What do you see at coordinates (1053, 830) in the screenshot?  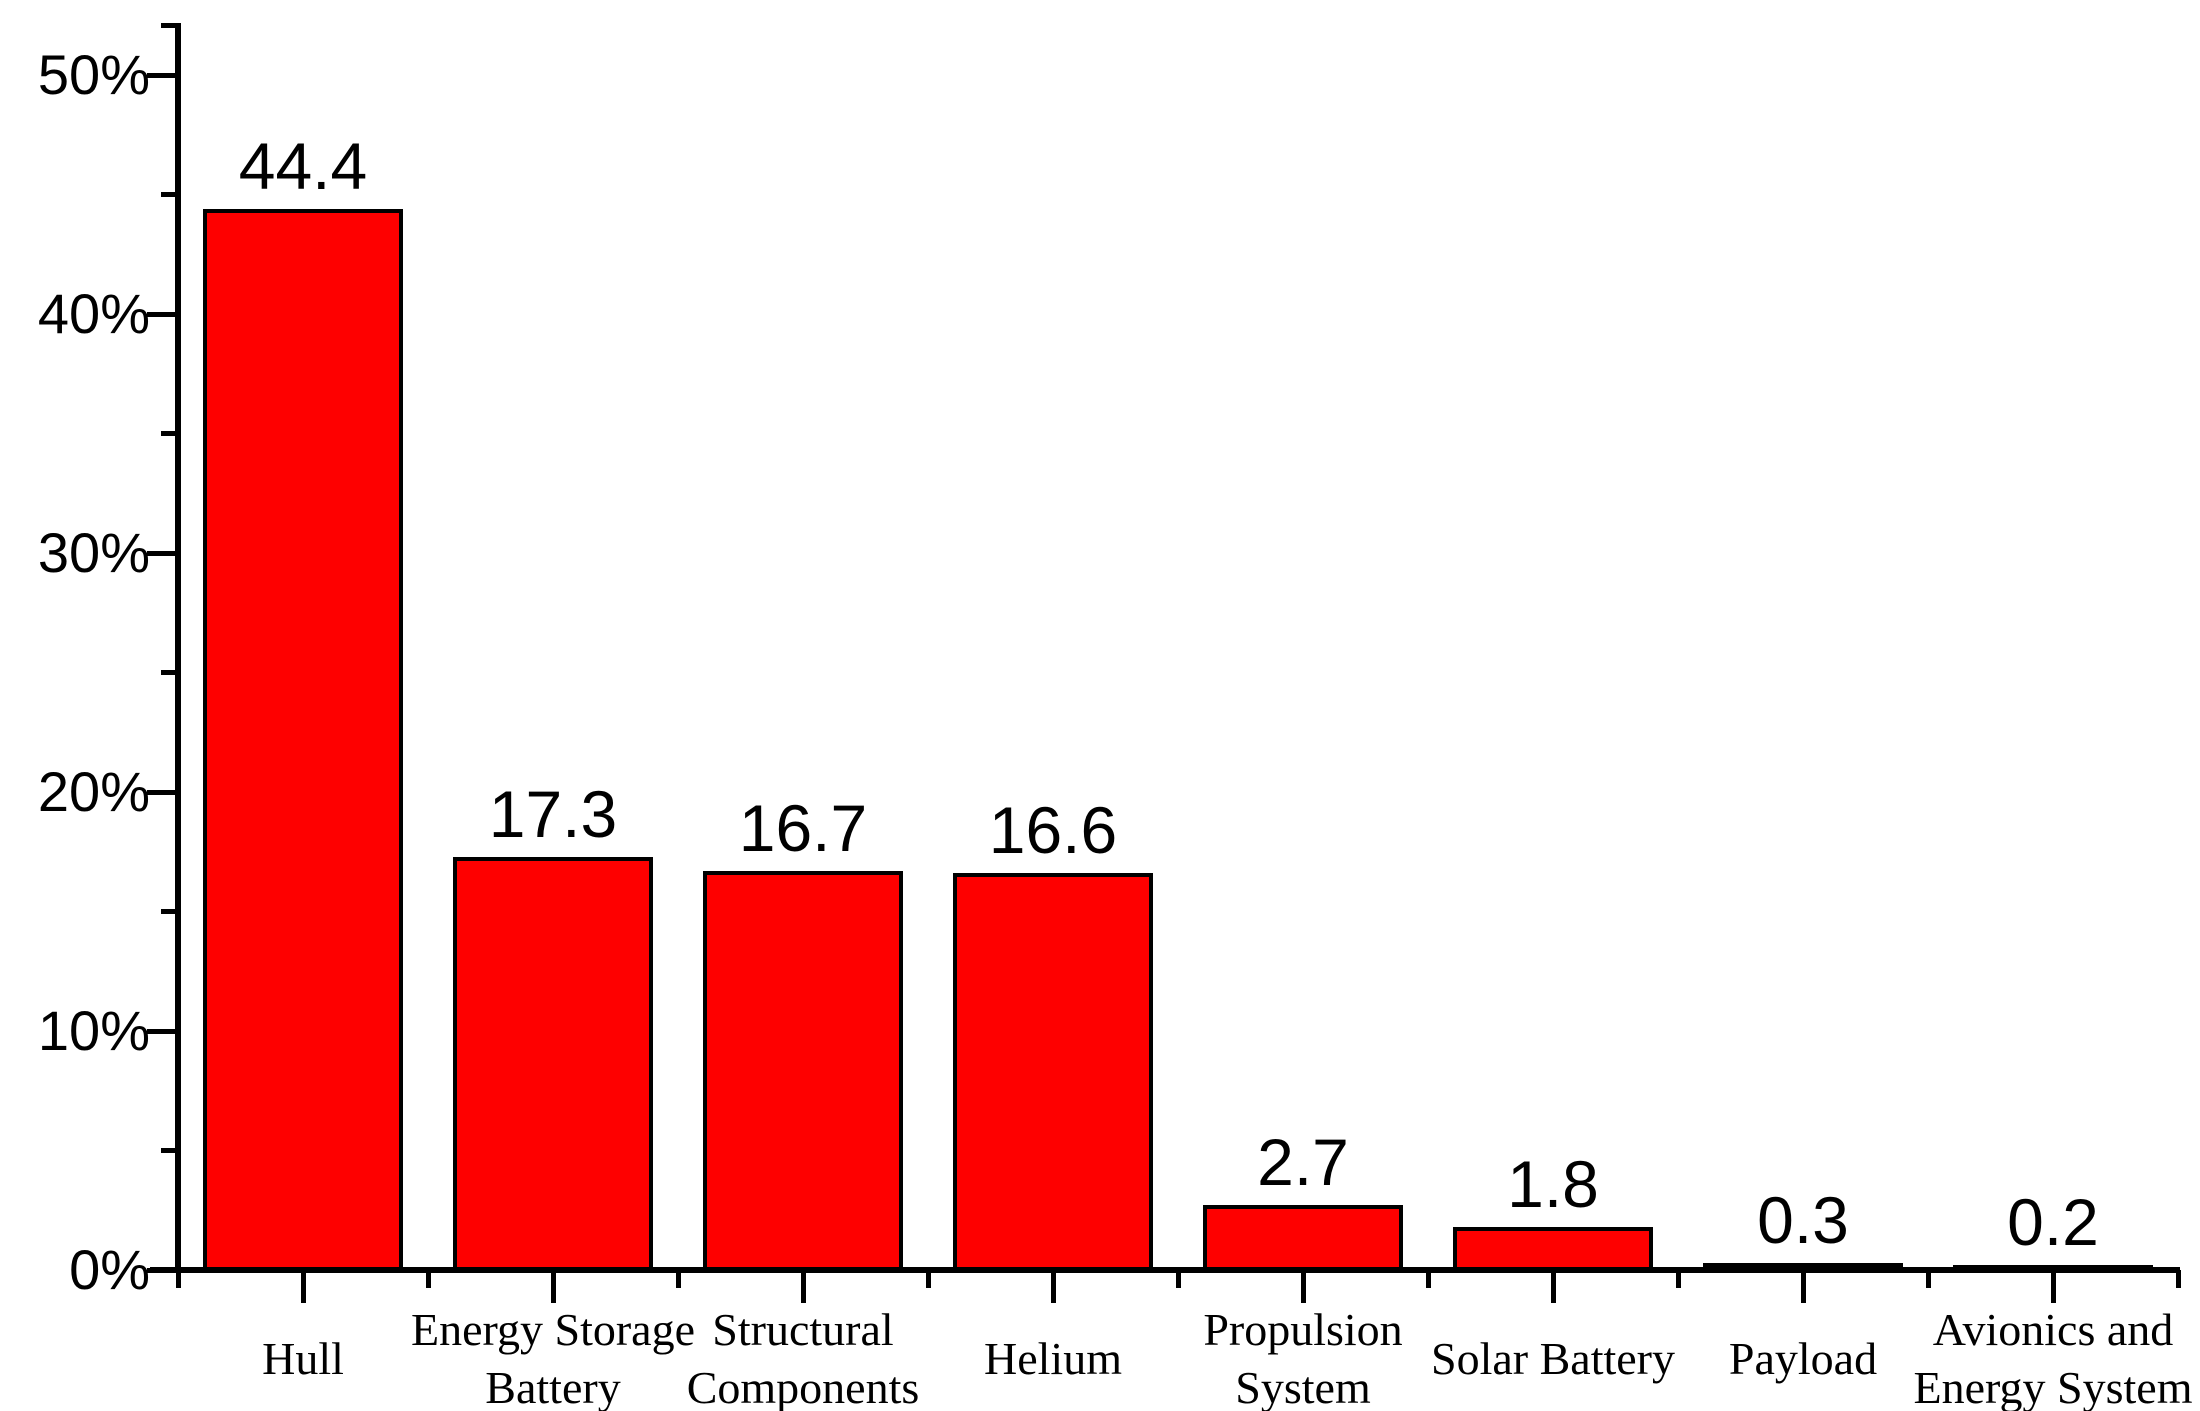 I see `bar-value-label: 16.6` at bounding box center [1053, 830].